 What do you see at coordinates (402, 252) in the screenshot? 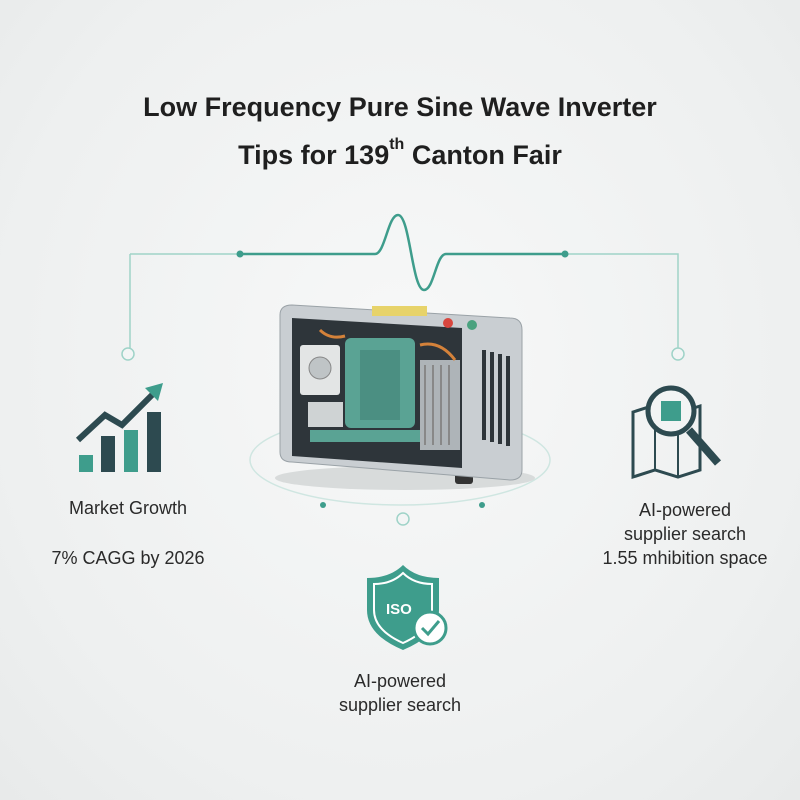
I see `sine-wave-connector` at bounding box center [402, 252].